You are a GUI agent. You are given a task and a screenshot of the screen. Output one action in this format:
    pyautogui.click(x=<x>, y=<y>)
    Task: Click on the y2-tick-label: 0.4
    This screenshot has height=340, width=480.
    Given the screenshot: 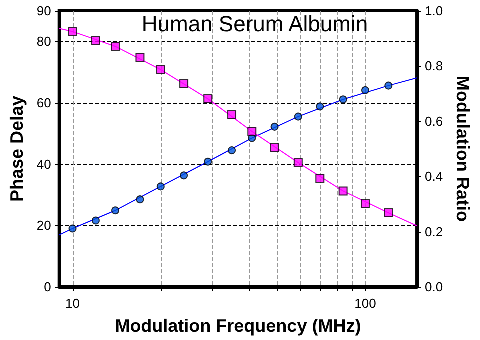 What is the action you would take?
    pyautogui.click(x=434, y=176)
    